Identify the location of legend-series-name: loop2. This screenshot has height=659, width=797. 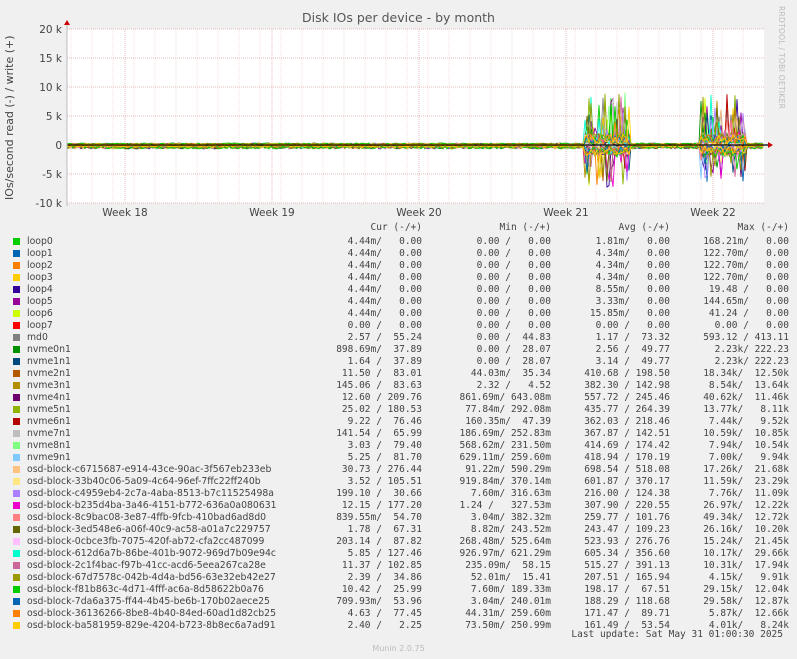
(40, 265).